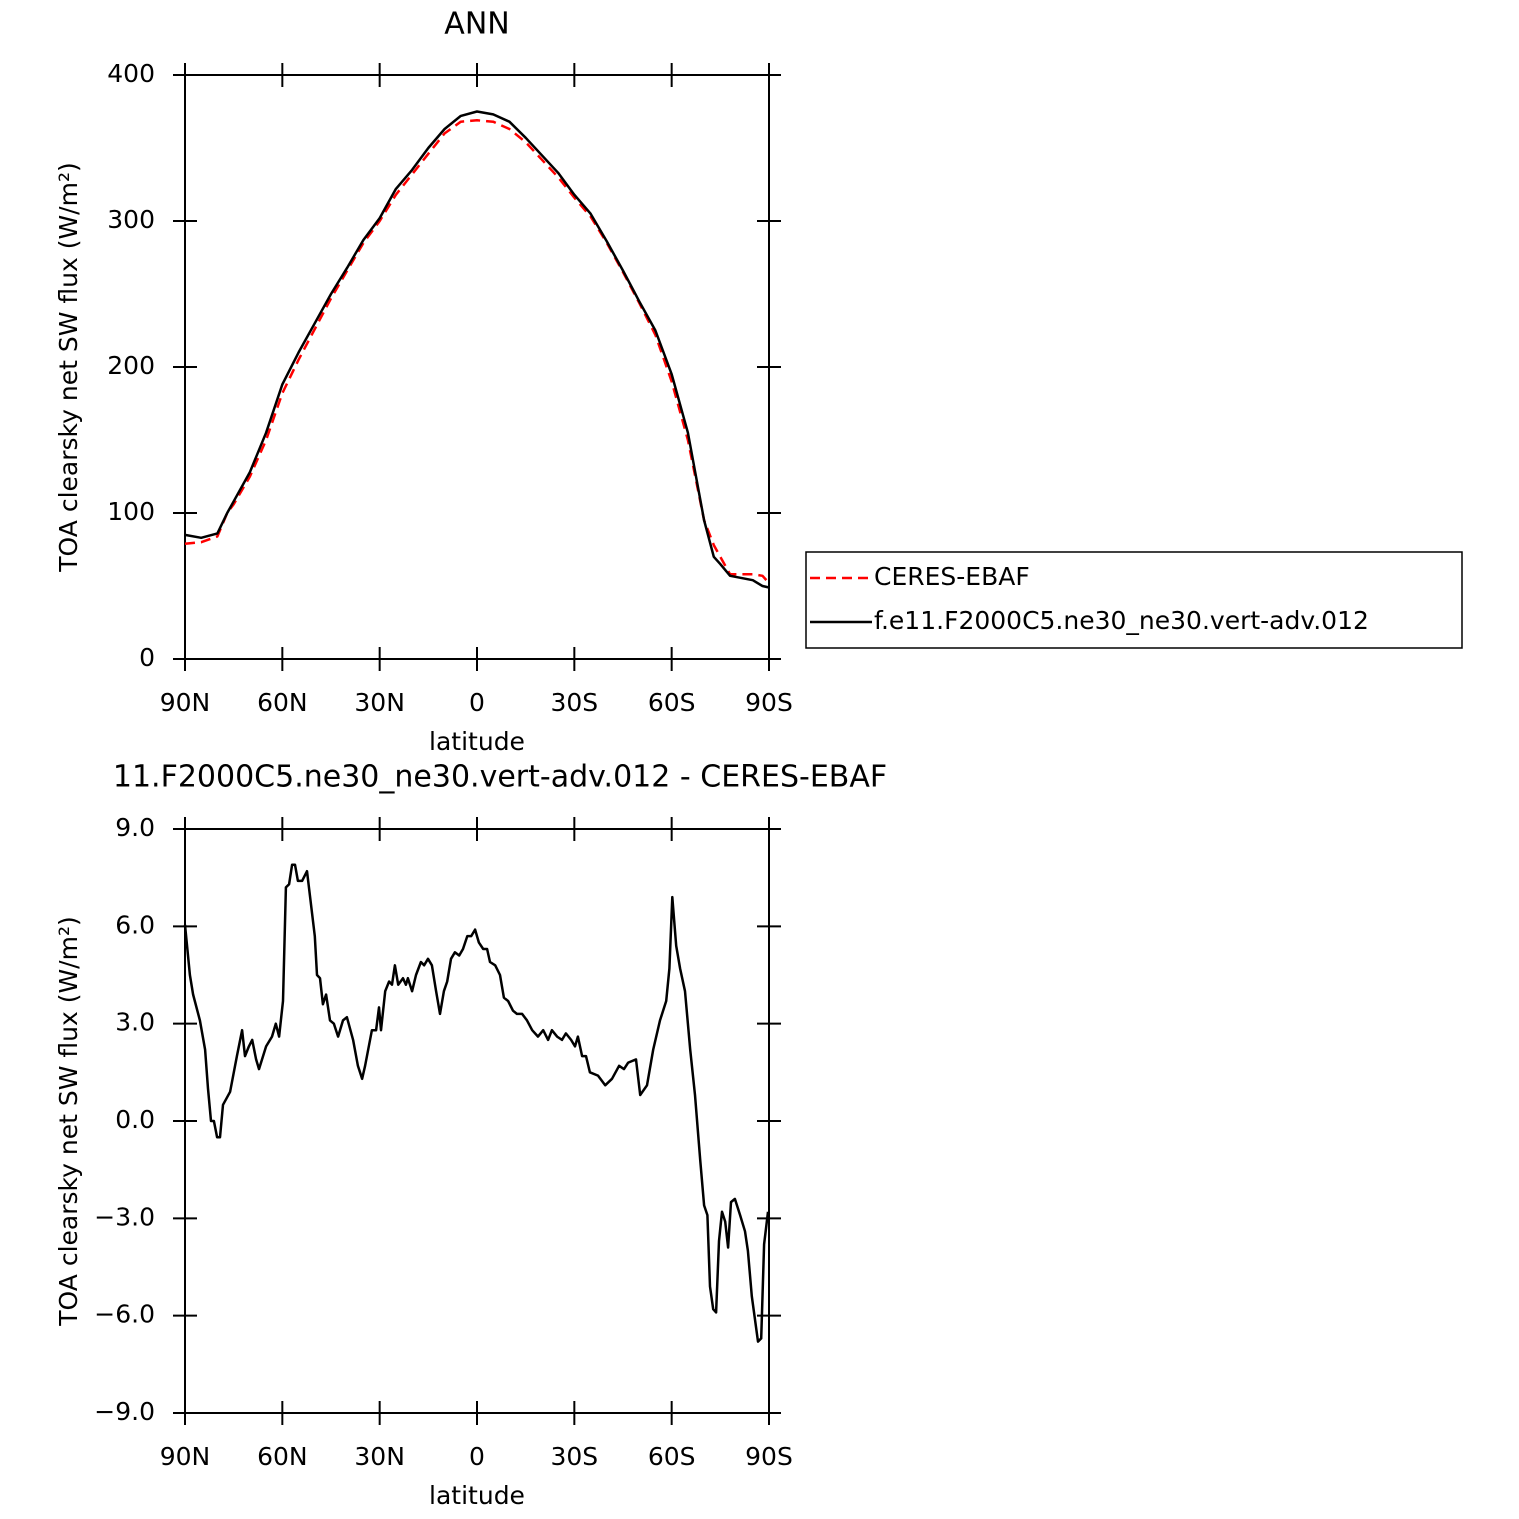 This screenshot has height=1519, width=1519. Describe the element at coordinates (135, 827) in the screenshot. I see `y-tick-label: 9.0` at that location.